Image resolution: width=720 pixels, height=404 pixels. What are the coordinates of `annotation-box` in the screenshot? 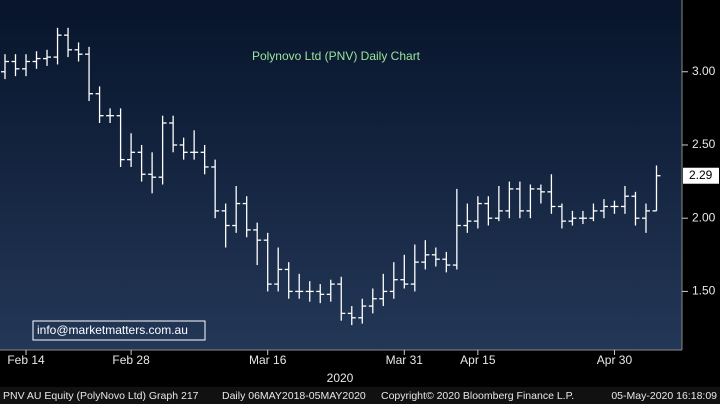 It's located at (119, 330).